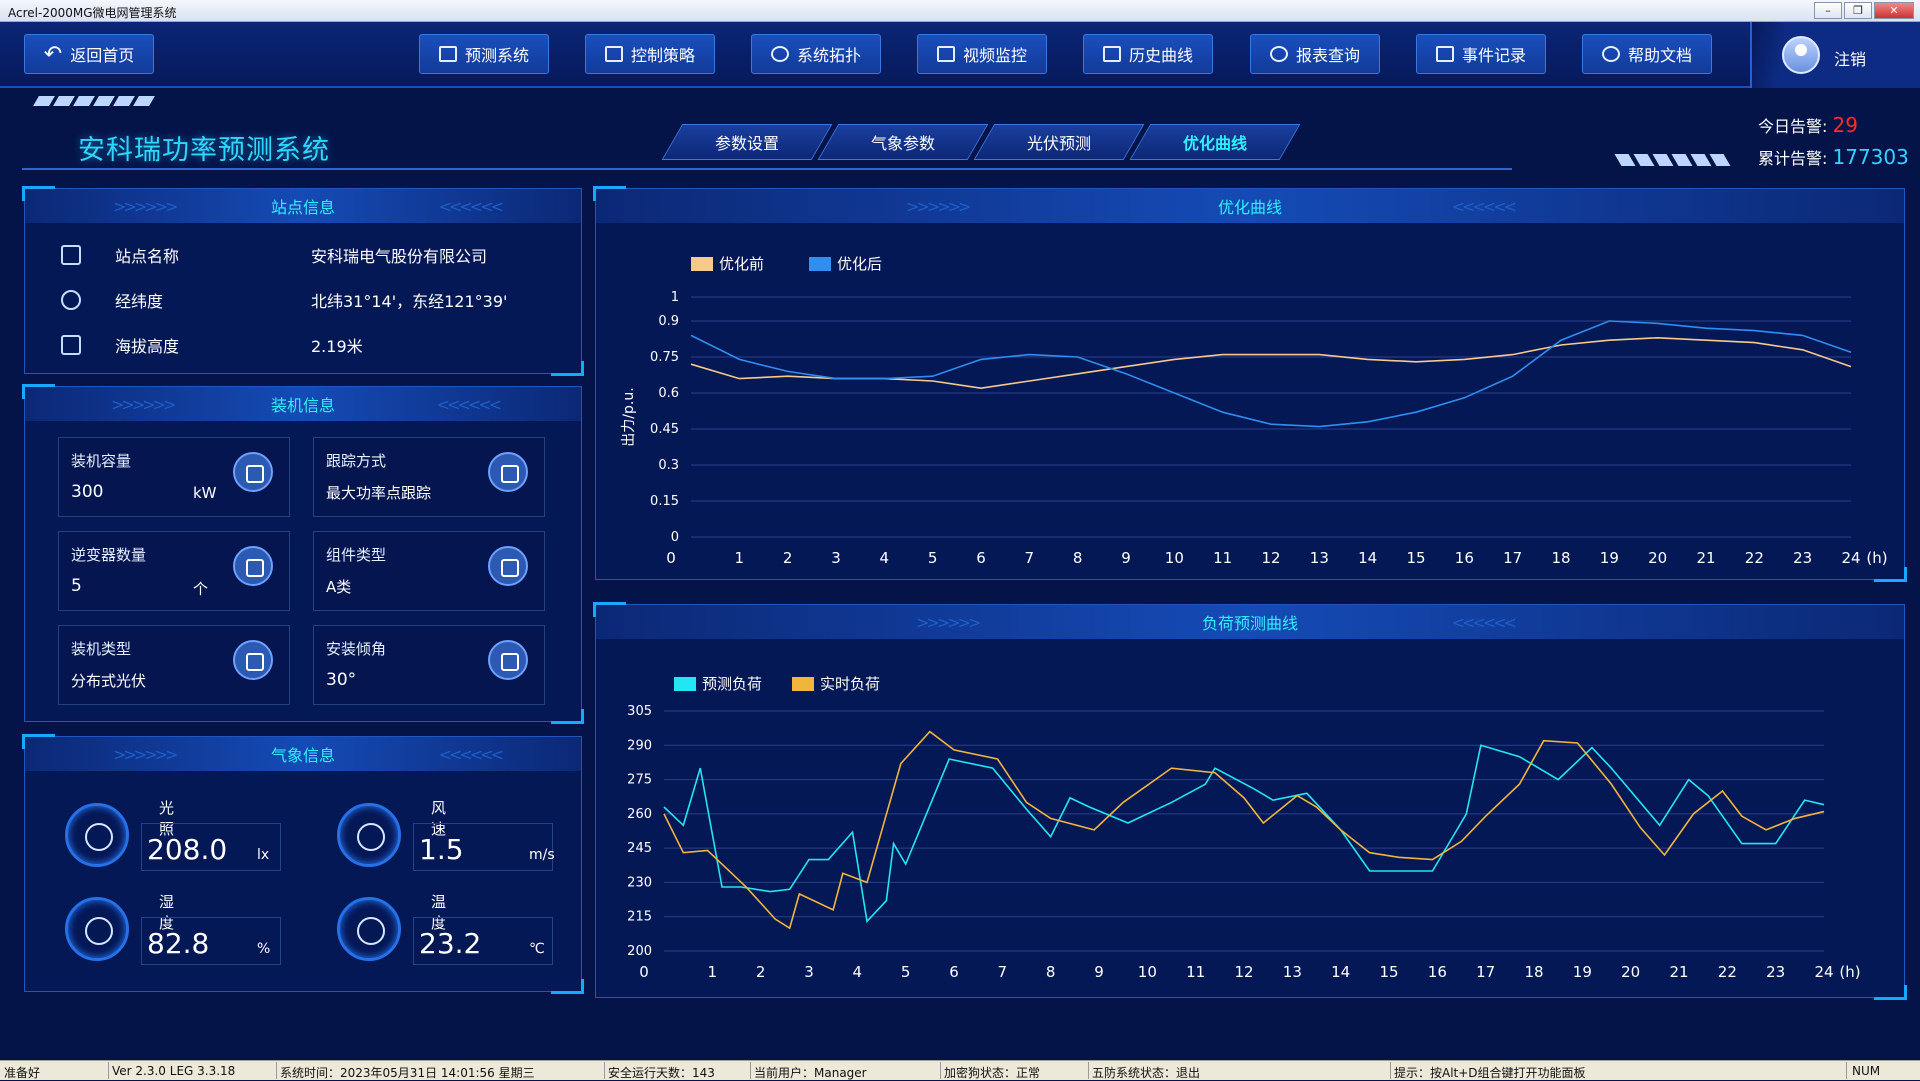  I want to click on nav-system-topology: 系统拓扑, so click(816, 54).